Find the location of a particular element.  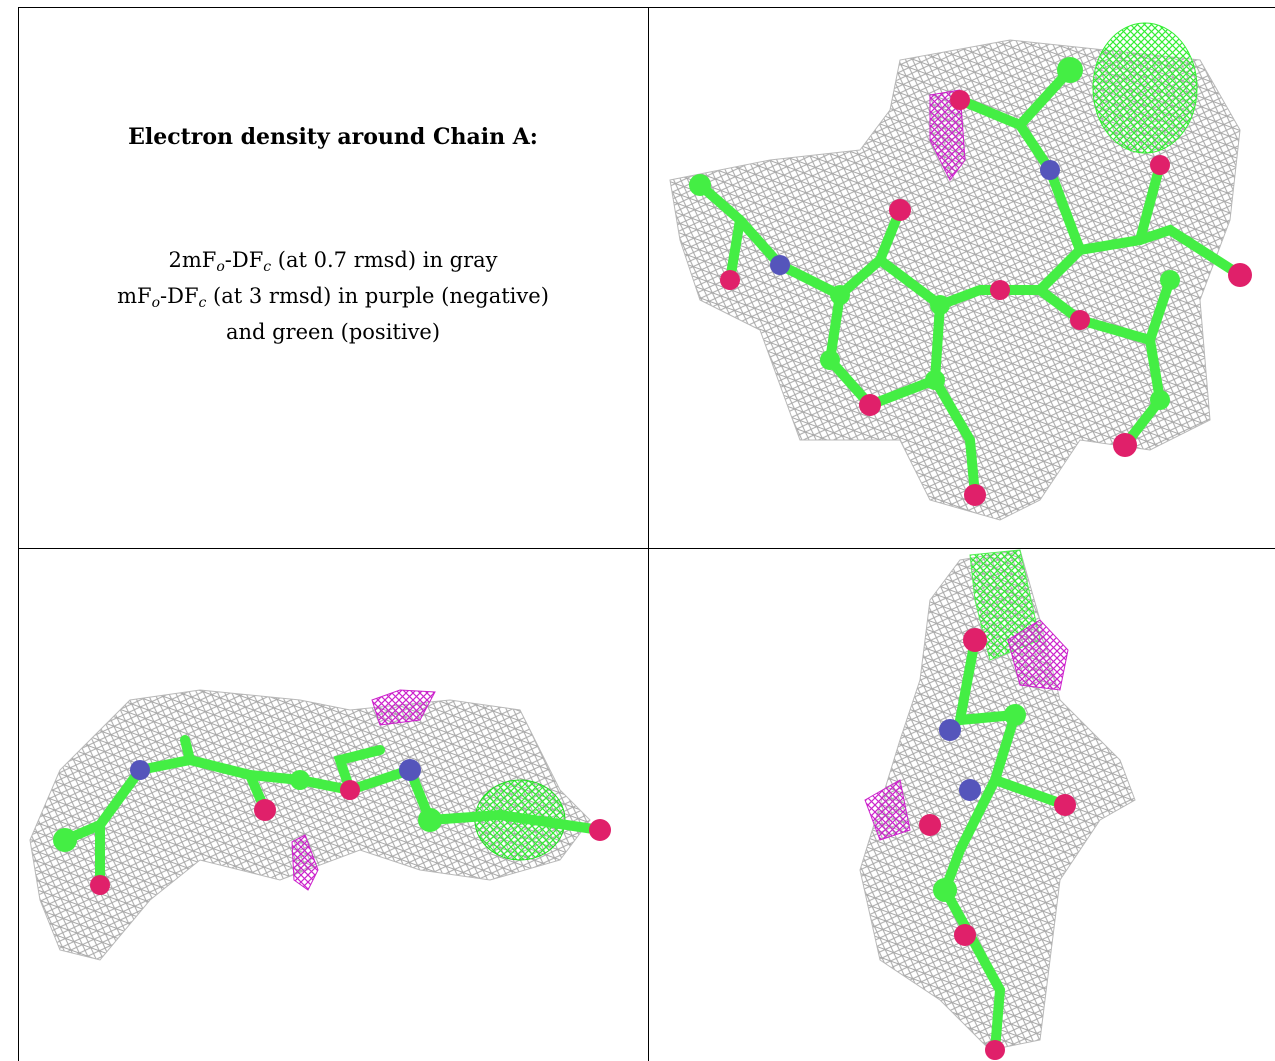

text-run: (at 3 rmsd) in purple (negative) is located at coordinates (377, 296).